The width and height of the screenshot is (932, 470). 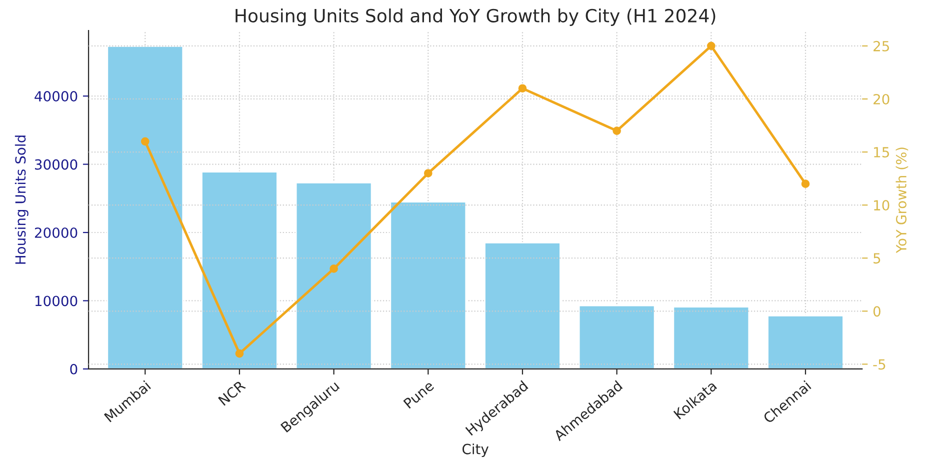 What do you see at coordinates (902, 201) in the screenshot?
I see `y2-axis-title: YoY Growth (%)` at bounding box center [902, 201].